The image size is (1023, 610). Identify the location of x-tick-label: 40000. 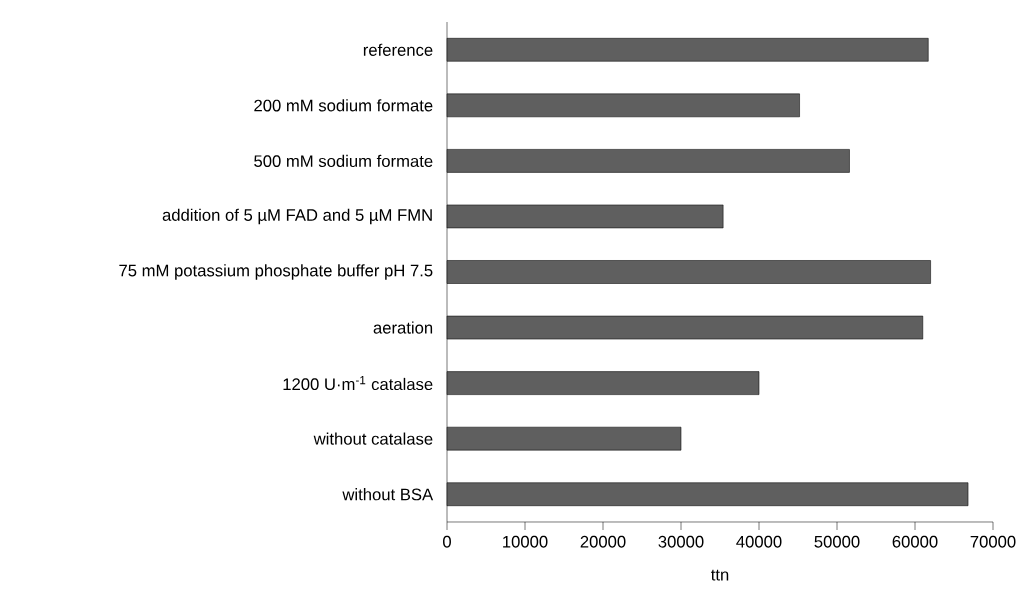
(759, 541).